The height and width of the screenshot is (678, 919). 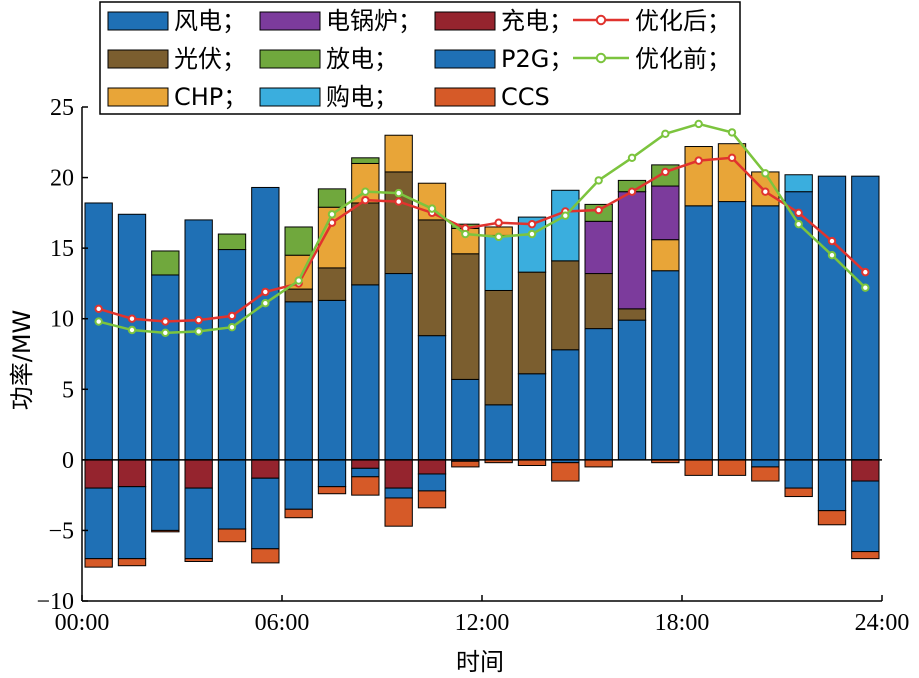 I want to click on bar-pv-h14, so click(x=532, y=323).